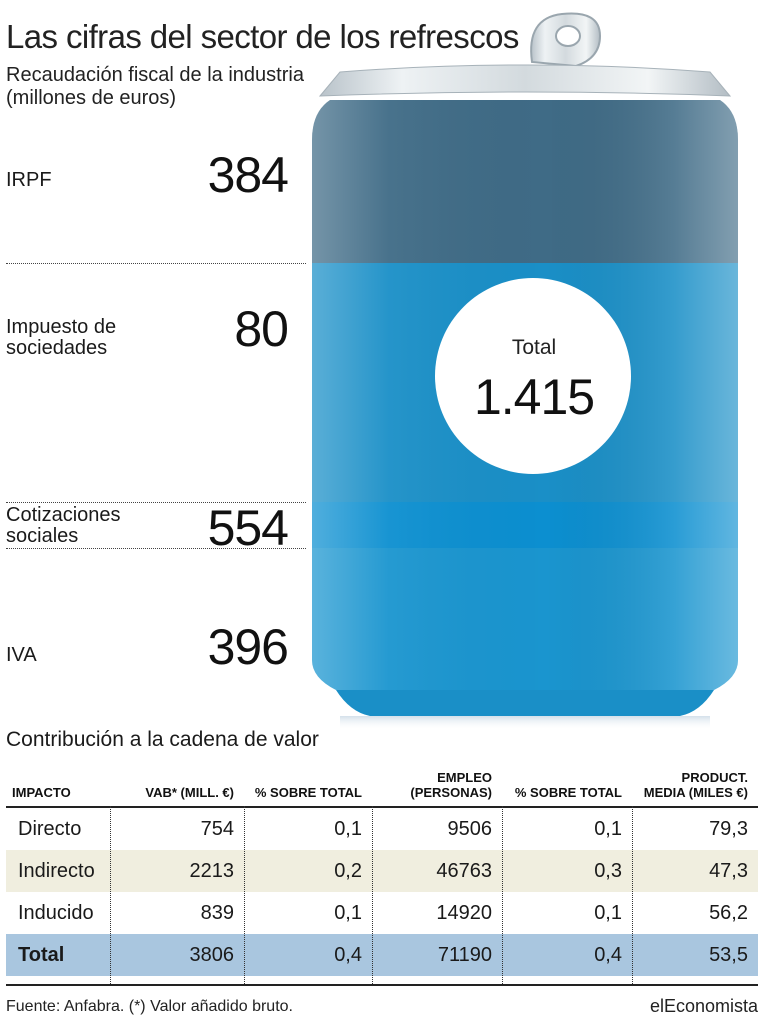 The height and width of the screenshot is (1024, 770). Describe the element at coordinates (608, 871) in the screenshot. I see `table-cell: 0,3` at that location.